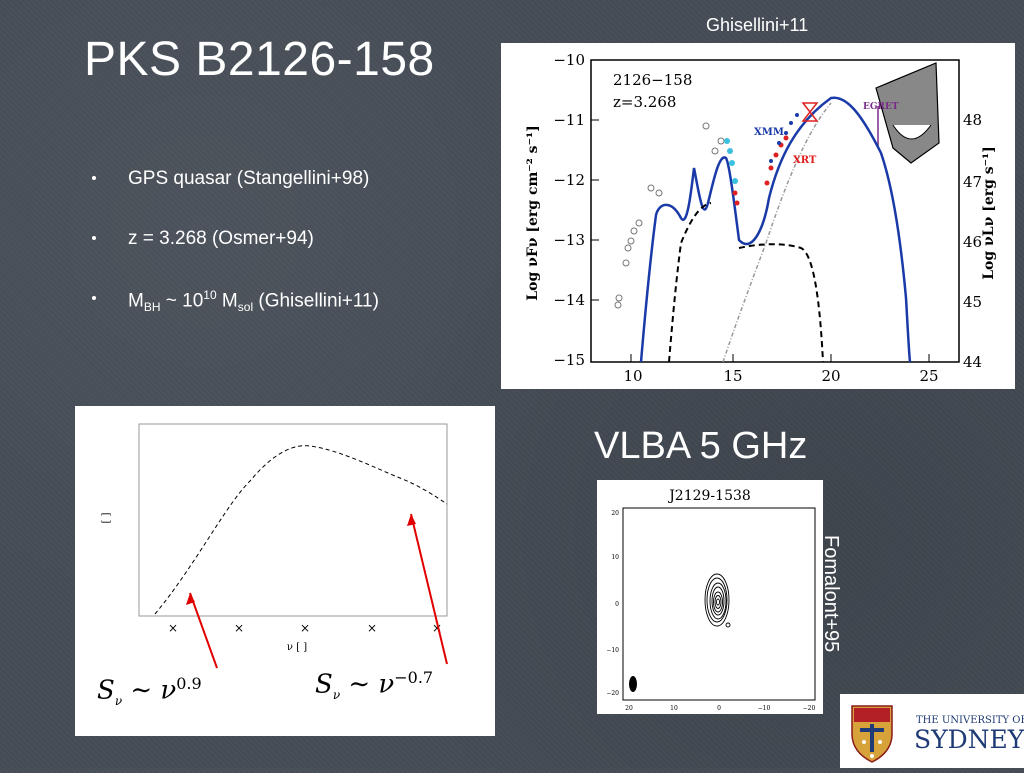  Describe the element at coordinates (732, 376) in the screenshot. I see `sed-xtick: 15` at that location.